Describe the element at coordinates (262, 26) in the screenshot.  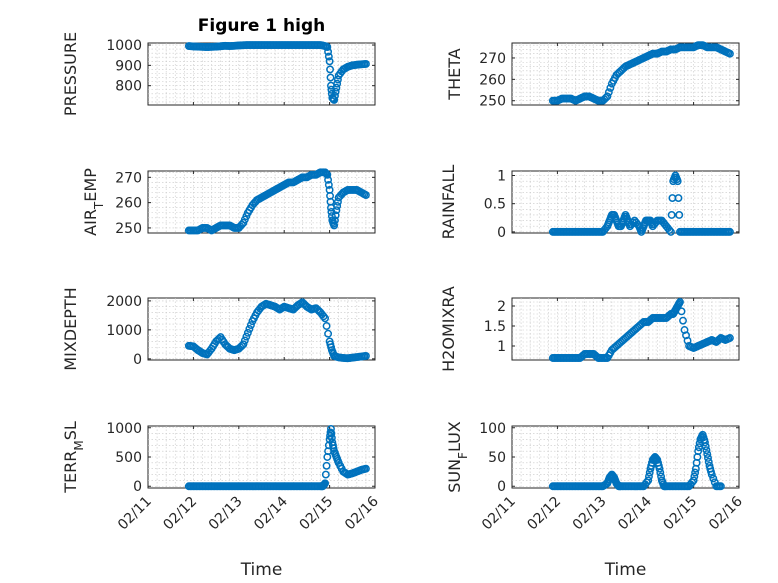
I see `chart-title: Figure 1 high` at that location.